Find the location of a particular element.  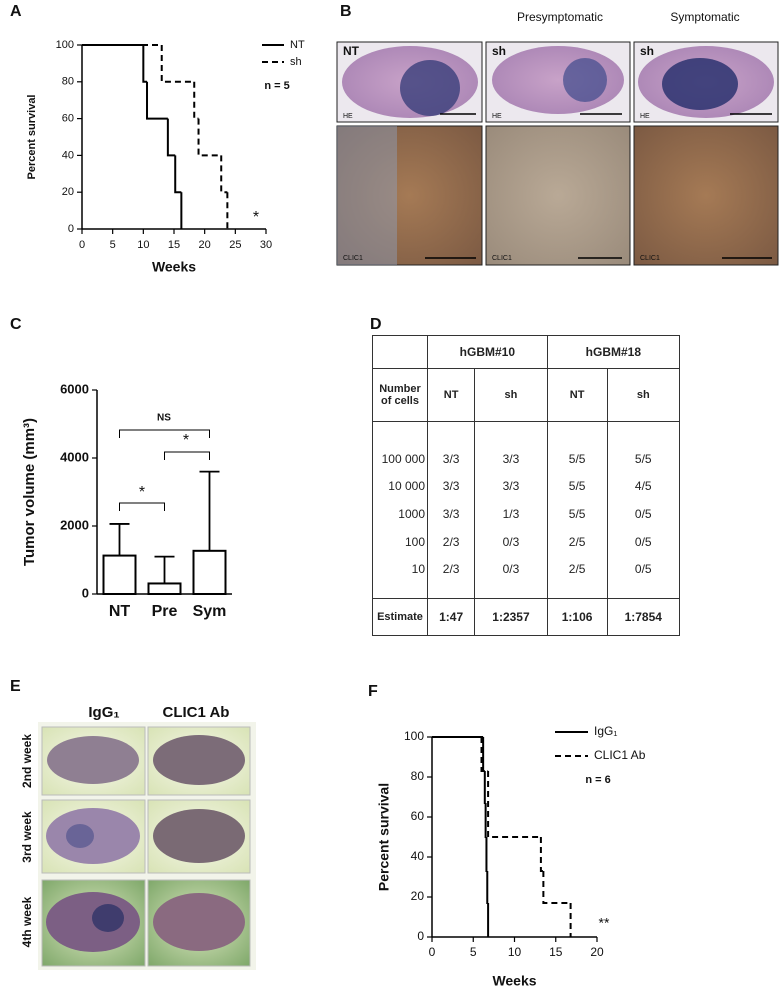

column-label: CLIC1 Ab is located at coordinates (196, 712).